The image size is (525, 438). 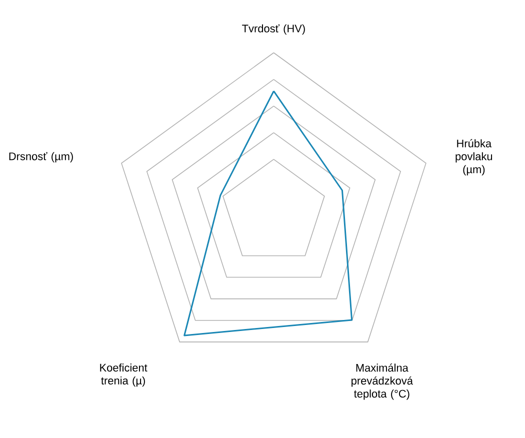 What do you see at coordinates (474, 157) in the screenshot?
I see `spoke-label: Hrúbka povlaku (µm)` at bounding box center [474, 157].